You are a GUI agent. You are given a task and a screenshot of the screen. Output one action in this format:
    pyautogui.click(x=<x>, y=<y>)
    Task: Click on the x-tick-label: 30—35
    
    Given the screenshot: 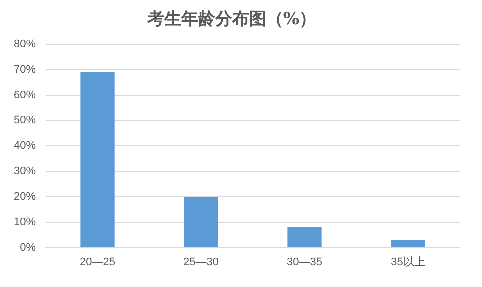 What is the action you would take?
    pyautogui.click(x=304, y=262)
    